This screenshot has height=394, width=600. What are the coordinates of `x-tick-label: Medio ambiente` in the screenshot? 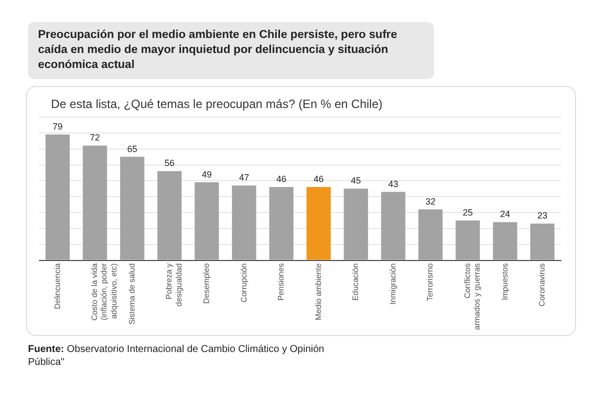 It's located at (318, 291).